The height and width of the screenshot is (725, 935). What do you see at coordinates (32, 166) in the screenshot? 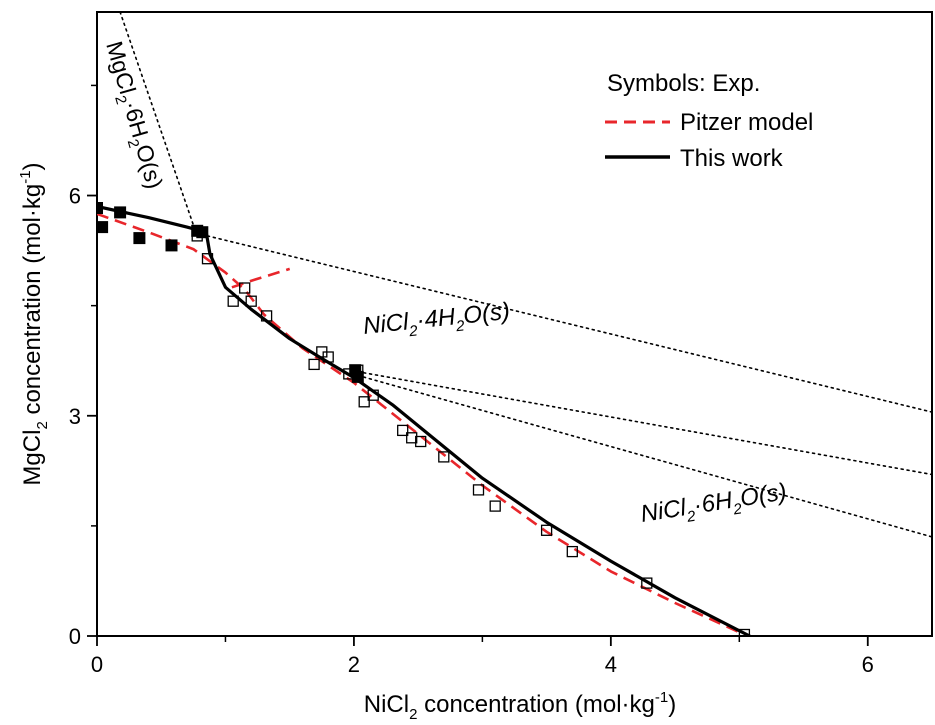
I see `y-axis-title-end: )` at bounding box center [32, 166].